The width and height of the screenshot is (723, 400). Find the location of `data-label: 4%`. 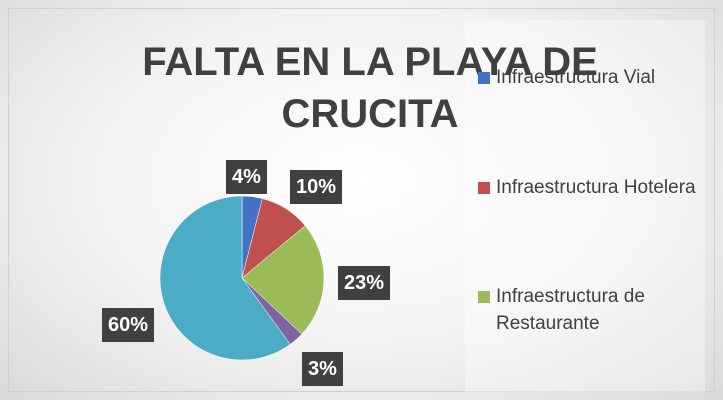

data-label: 4% is located at coordinates (246, 177).